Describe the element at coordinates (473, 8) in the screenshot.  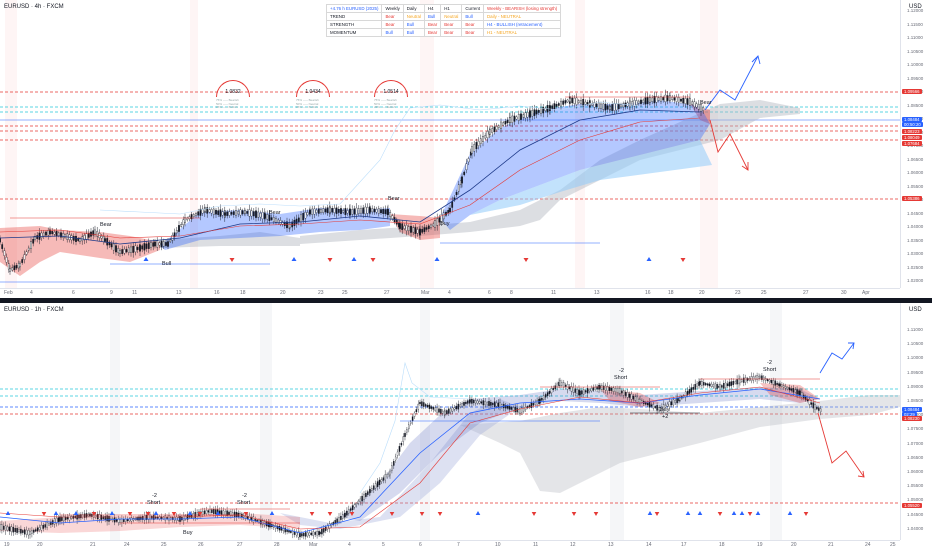
I see `col-current: Current` at that location.